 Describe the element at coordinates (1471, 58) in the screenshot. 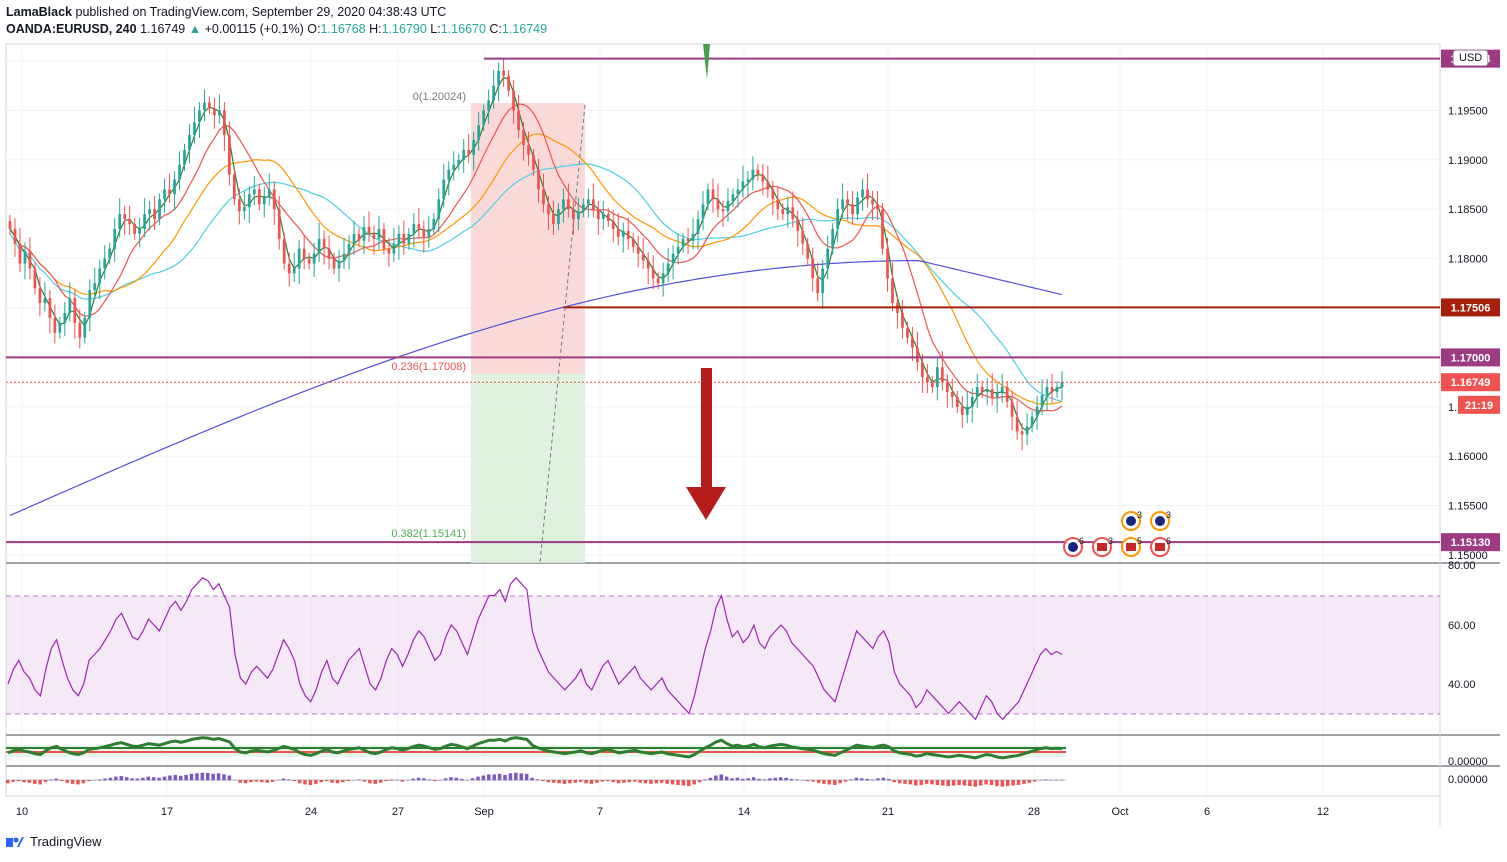

I see `currency-button: USD` at that location.